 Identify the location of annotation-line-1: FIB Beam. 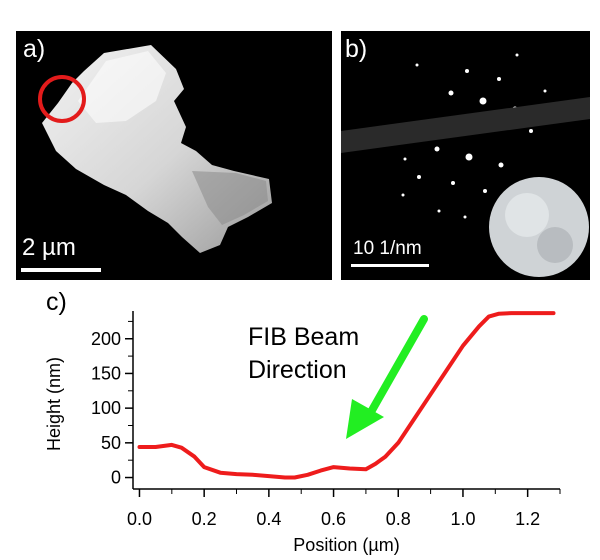
(303, 337).